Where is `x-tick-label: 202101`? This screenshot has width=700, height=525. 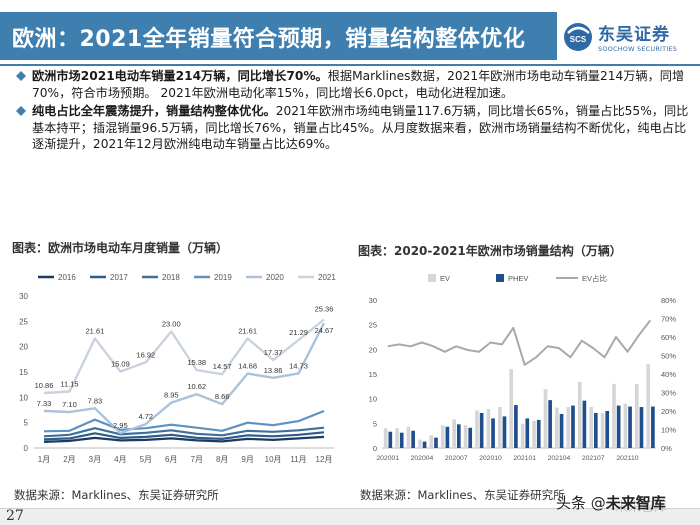 x-tick-label: 202101 is located at coordinates (524, 458).